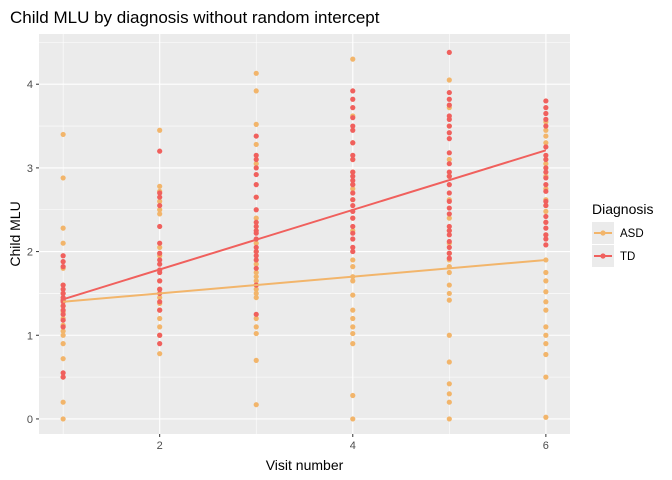  I want to click on x-tick-label: 4, so click(353, 446).